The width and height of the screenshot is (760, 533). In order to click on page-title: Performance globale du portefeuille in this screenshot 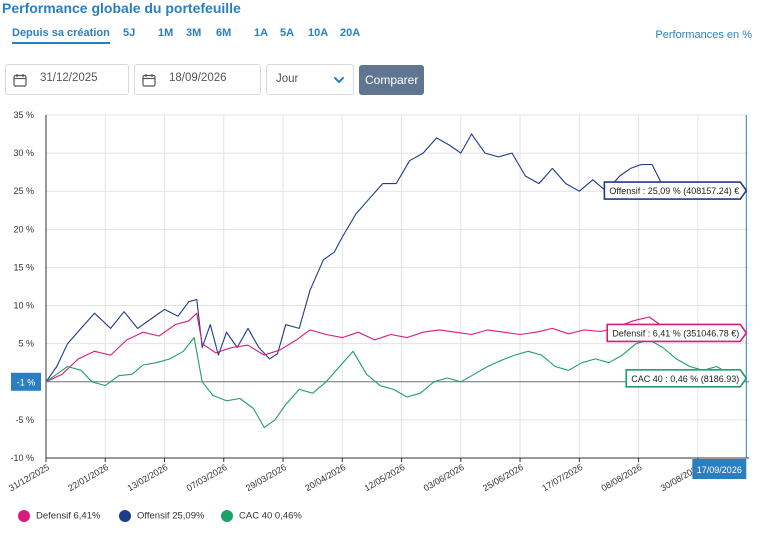, I will do `click(121, 8)`.